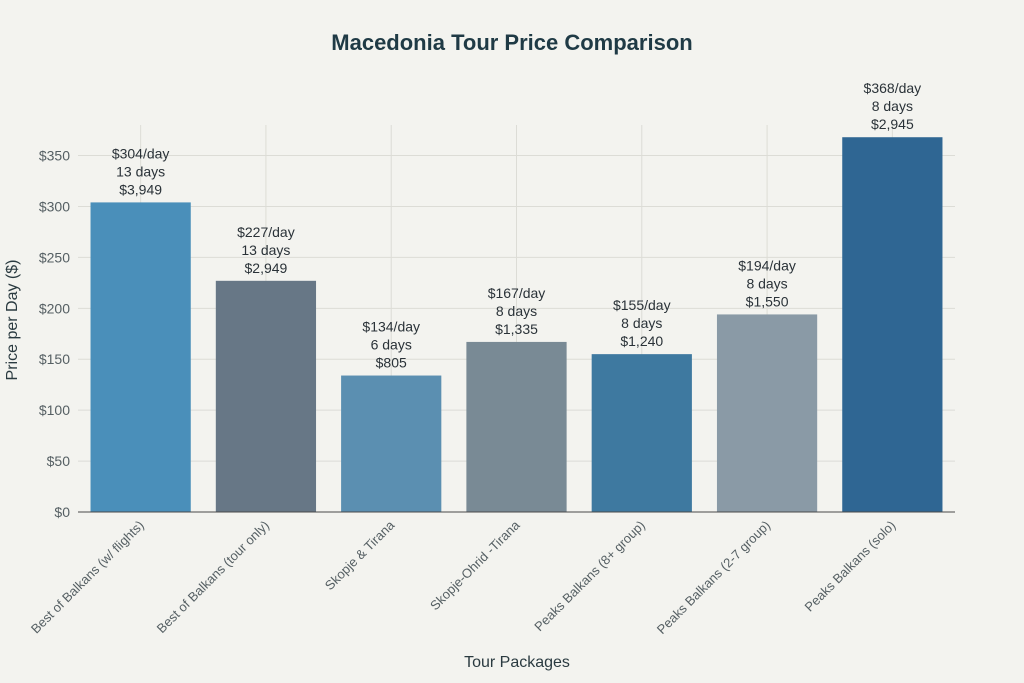  Describe the element at coordinates (12, 320) in the screenshot. I see `y-axis-title: Price per Day ($)` at that location.